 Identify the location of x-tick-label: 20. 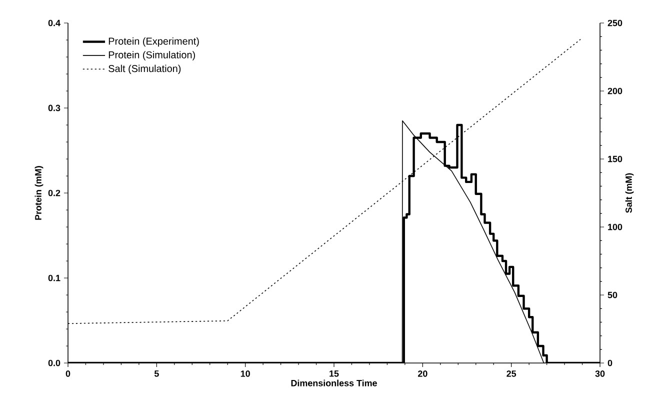
(423, 373).